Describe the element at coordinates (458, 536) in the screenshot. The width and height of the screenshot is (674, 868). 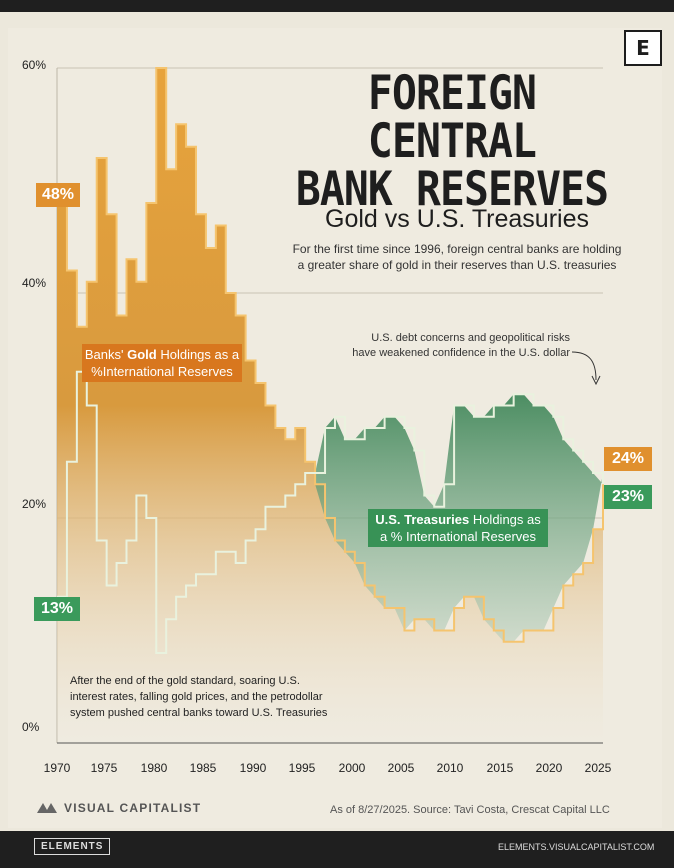
I see `tsy-label-line-2: a % International Reserves` at that location.